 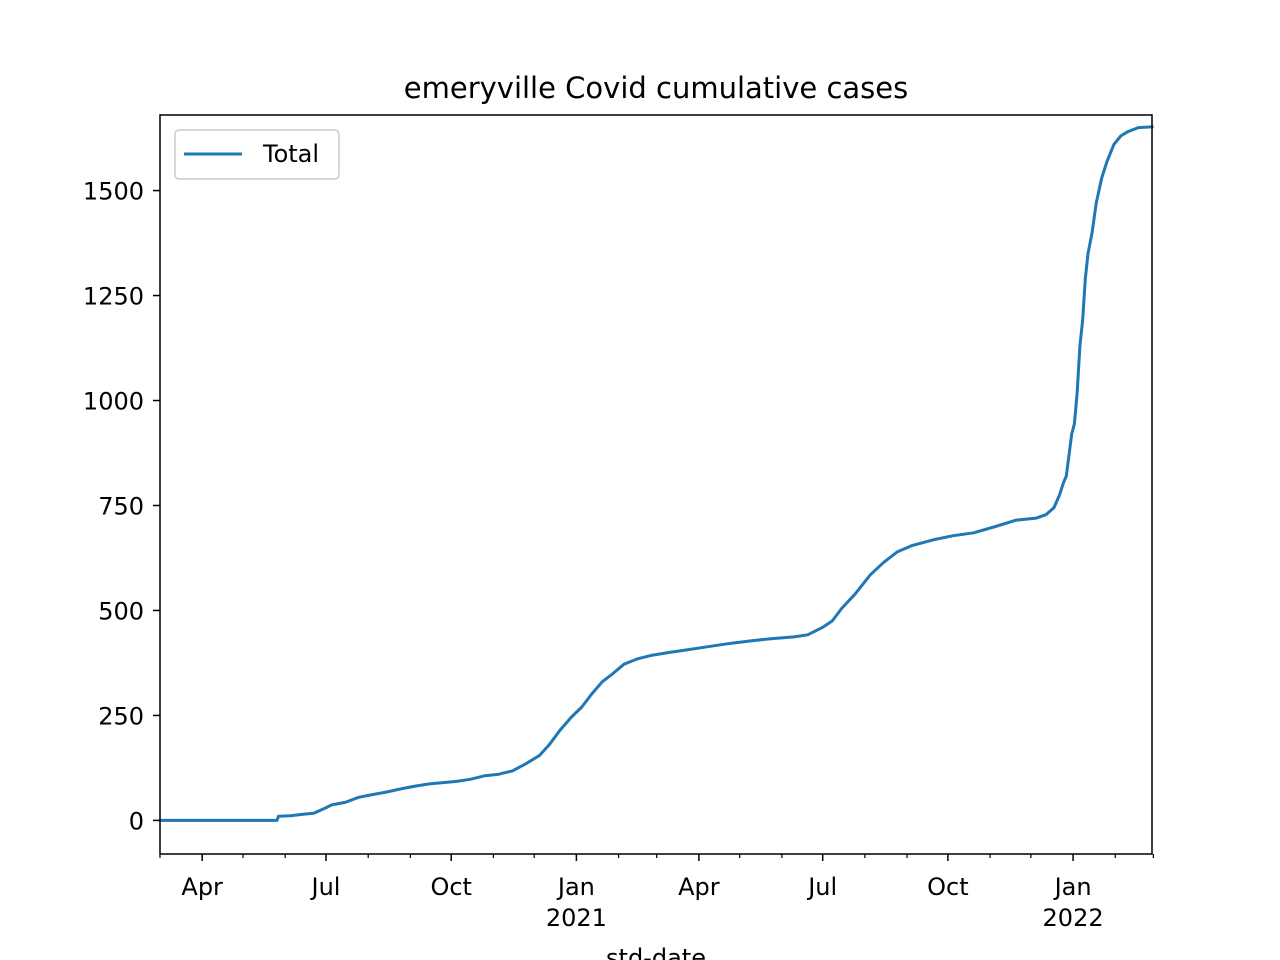 What do you see at coordinates (1073, 918) in the screenshot?
I see `x-tick-year-label: 2022` at bounding box center [1073, 918].